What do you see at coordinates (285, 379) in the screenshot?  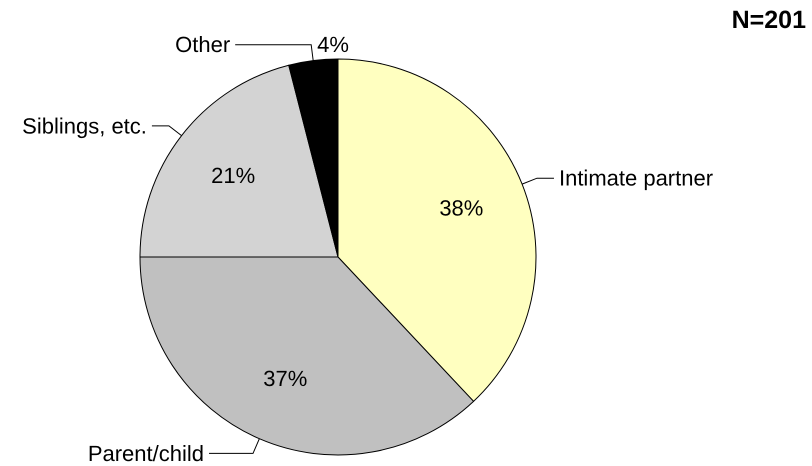 I see `data-label: 37%` at bounding box center [285, 379].